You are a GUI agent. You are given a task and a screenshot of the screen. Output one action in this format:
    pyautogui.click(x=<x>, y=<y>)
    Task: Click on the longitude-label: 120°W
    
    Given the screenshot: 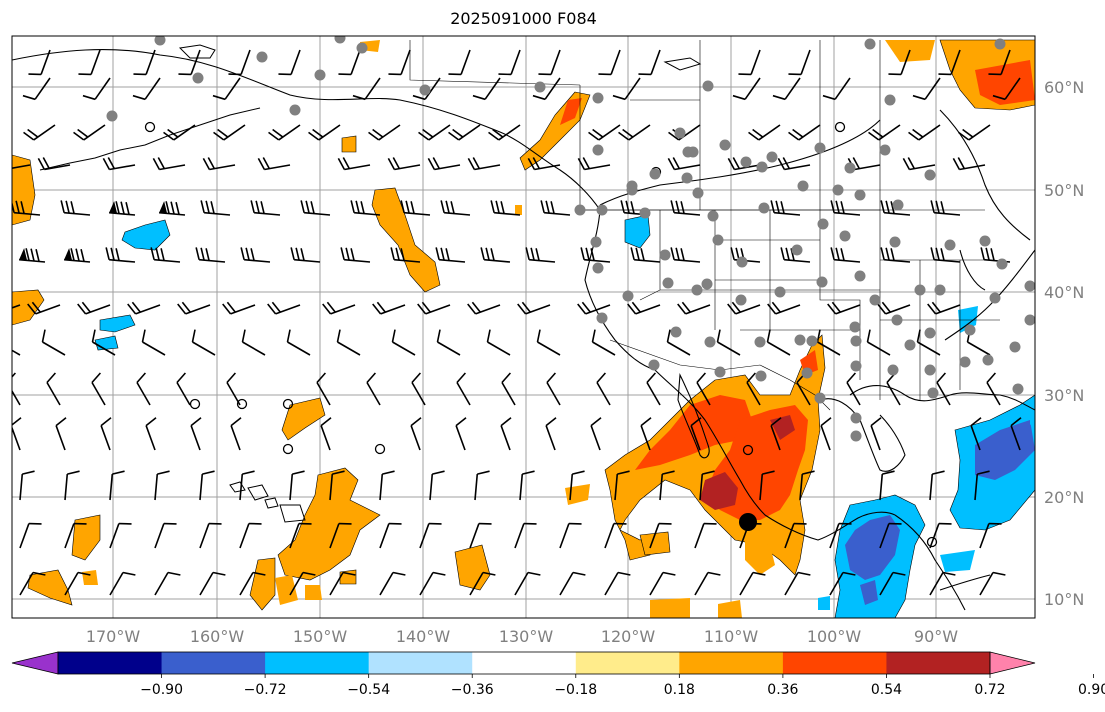 What is the action you would take?
    pyautogui.click(x=628, y=636)
    